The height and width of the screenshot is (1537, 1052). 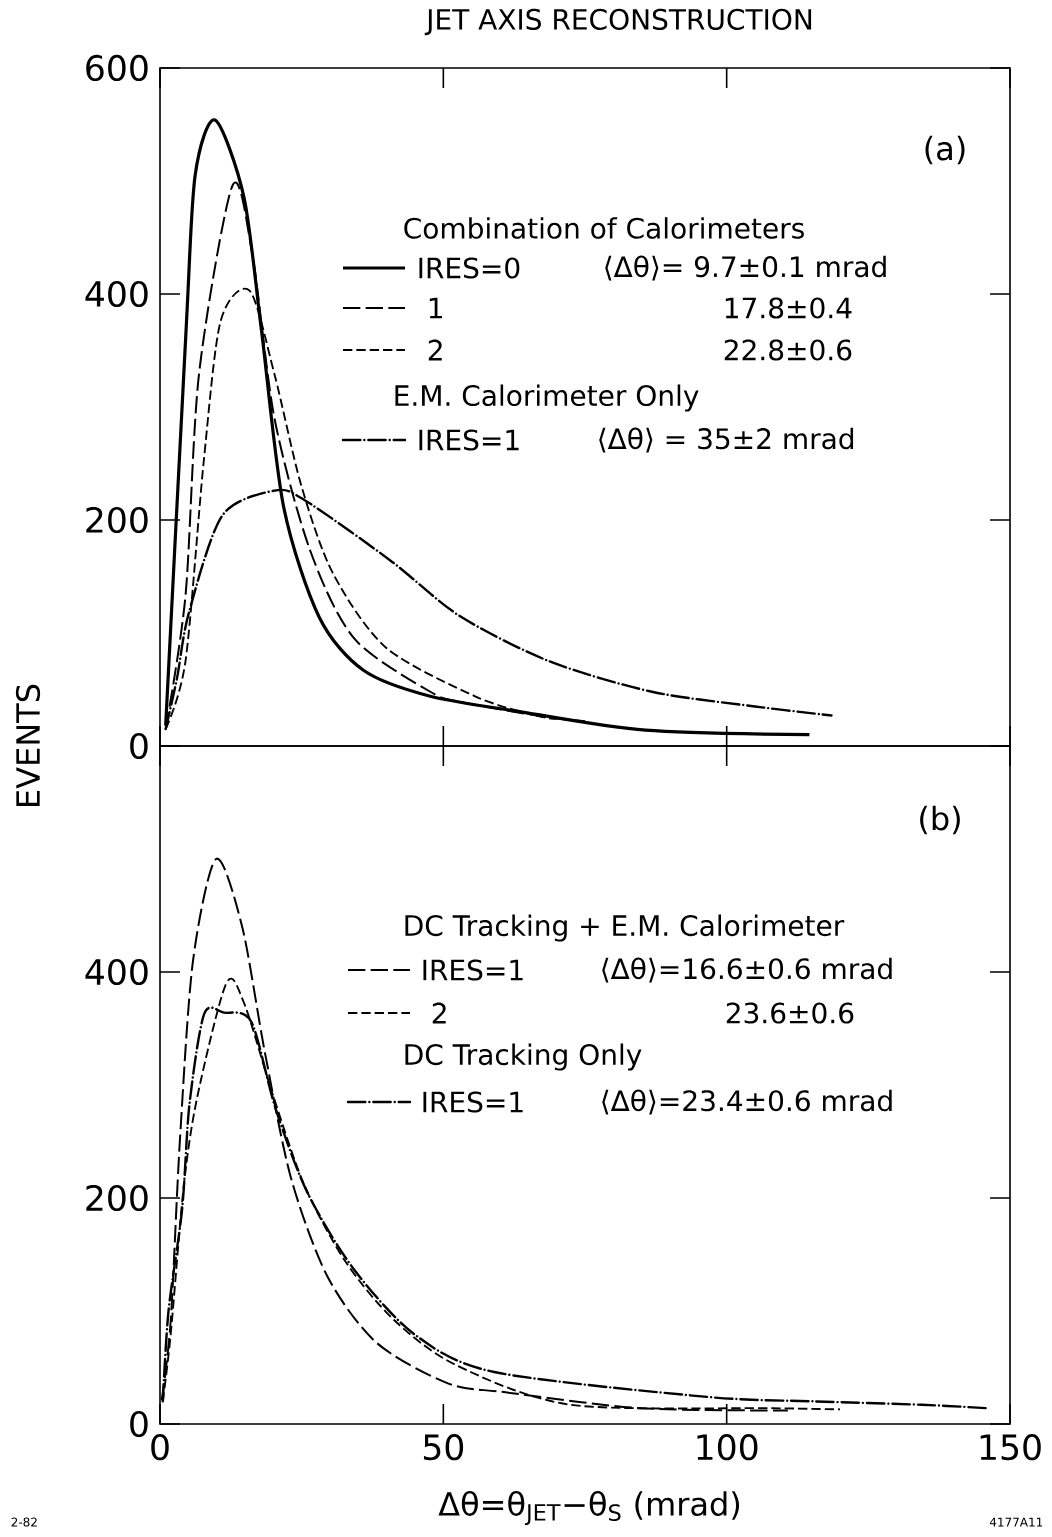 What do you see at coordinates (604, 228) in the screenshot?
I see `annotation: Combination of Calorimeters` at bounding box center [604, 228].